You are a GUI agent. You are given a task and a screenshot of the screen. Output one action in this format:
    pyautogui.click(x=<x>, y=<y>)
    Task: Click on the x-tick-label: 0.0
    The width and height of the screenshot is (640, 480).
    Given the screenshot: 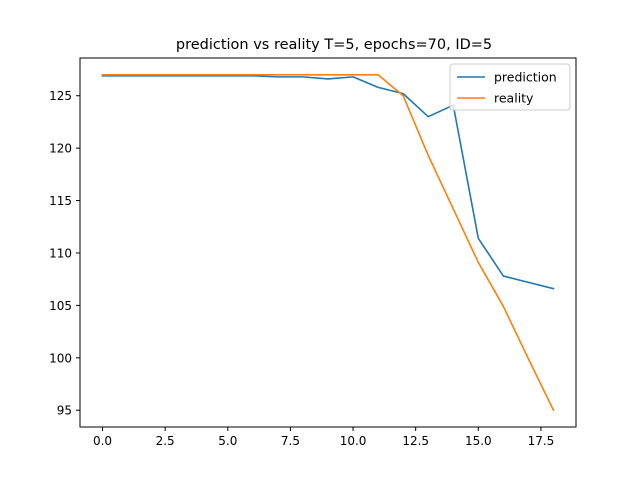 What is the action you would take?
    pyautogui.click(x=102, y=441)
    